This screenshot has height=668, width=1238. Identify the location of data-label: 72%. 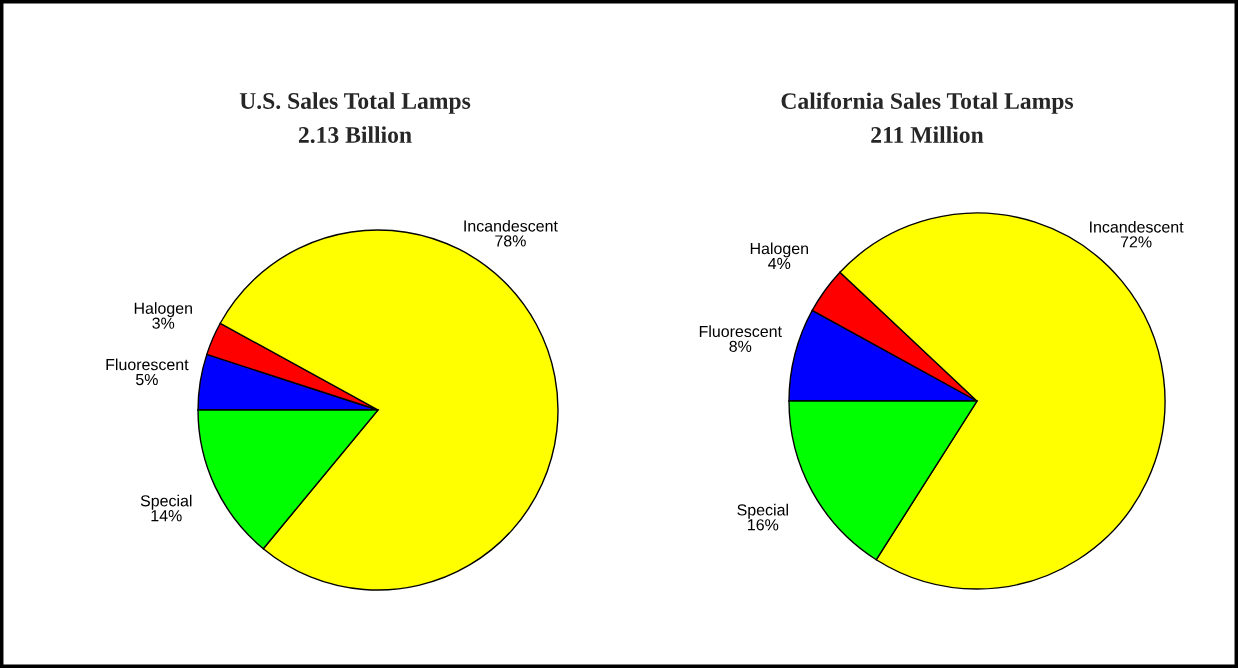
(1136, 242).